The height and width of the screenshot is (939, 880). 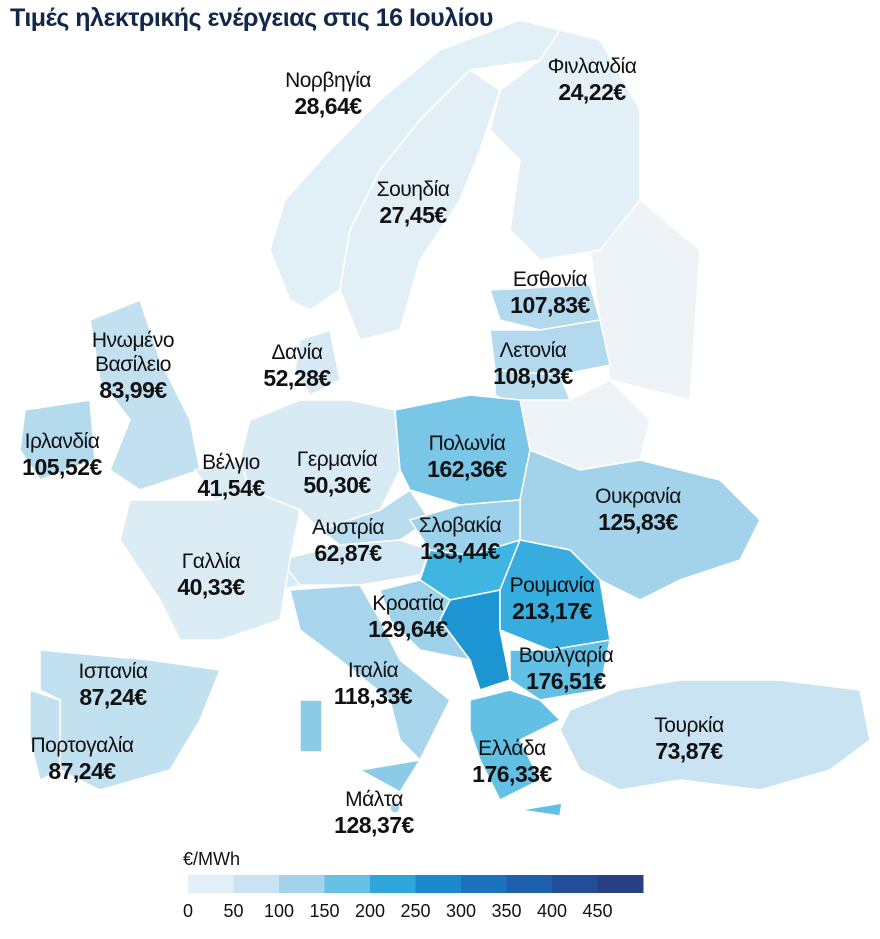 What do you see at coordinates (460, 551) in the screenshot?
I see `value-label: 133,44€` at bounding box center [460, 551].